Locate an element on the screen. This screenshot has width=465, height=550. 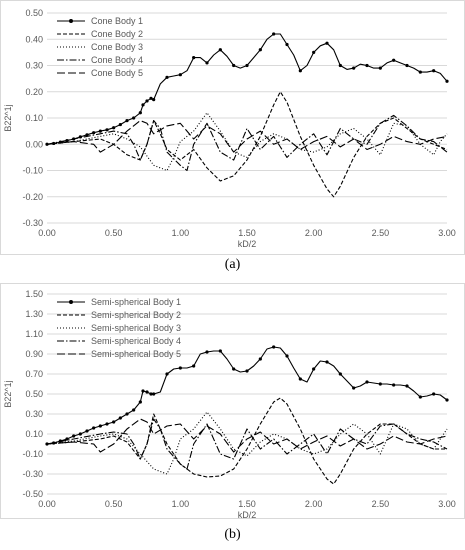
legend-label-5: Cone Body 5 is located at coordinates (117, 73).